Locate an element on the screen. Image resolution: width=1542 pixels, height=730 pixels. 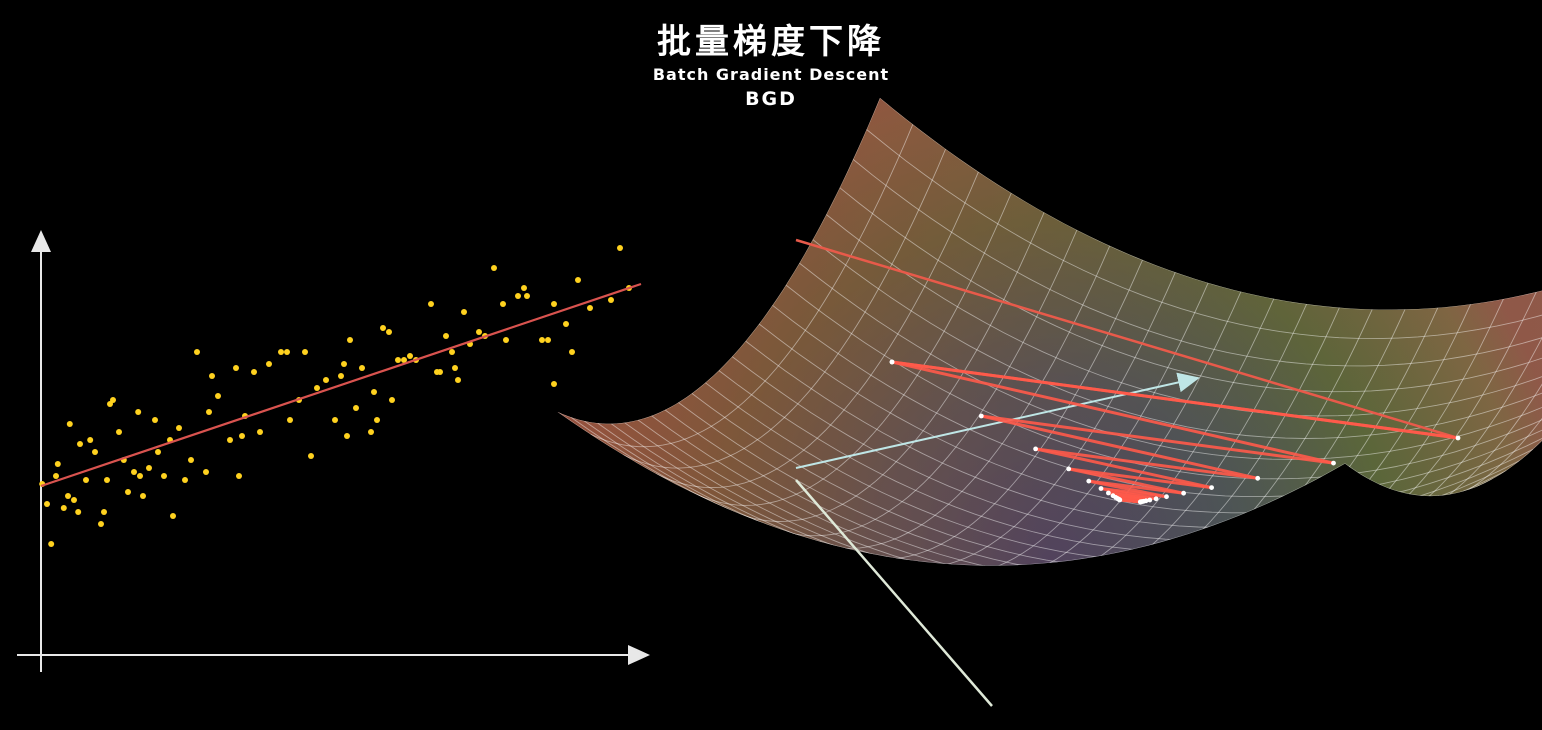
descent-path is located at coordinates (1175, 432).